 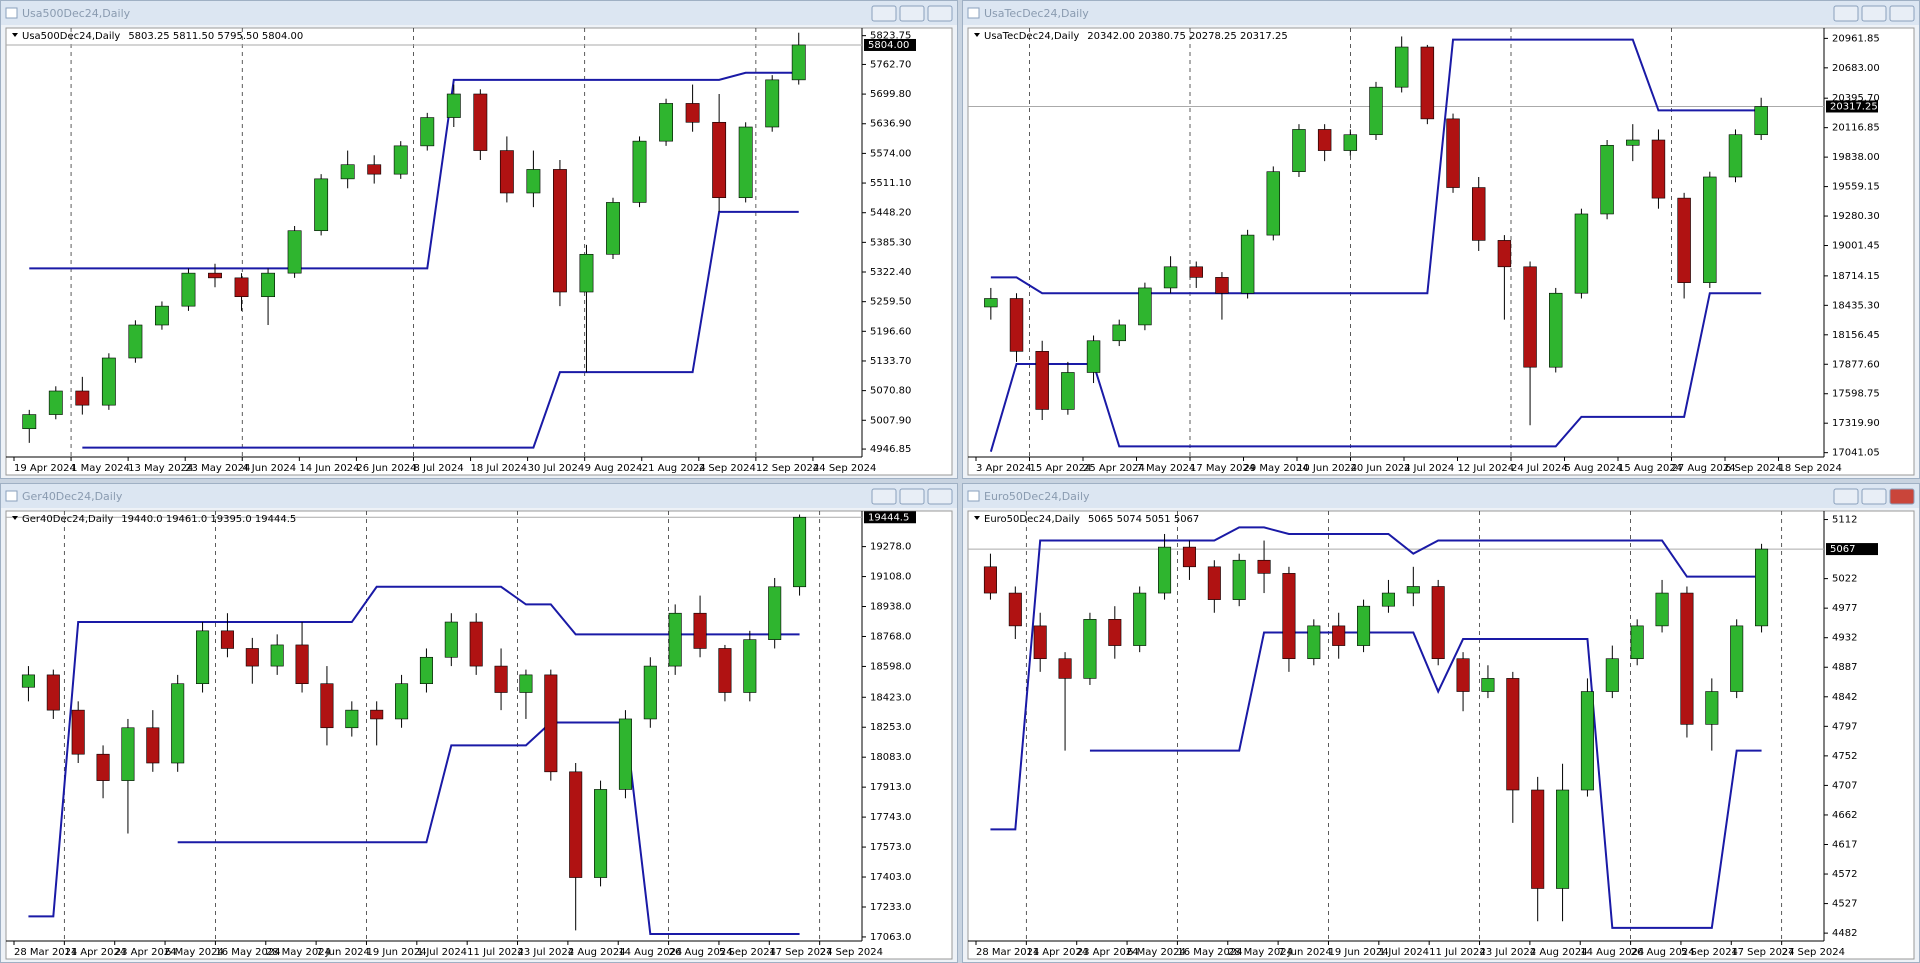 I want to click on x-tick-label: 5 Sep 2024, so click(x=747, y=952).